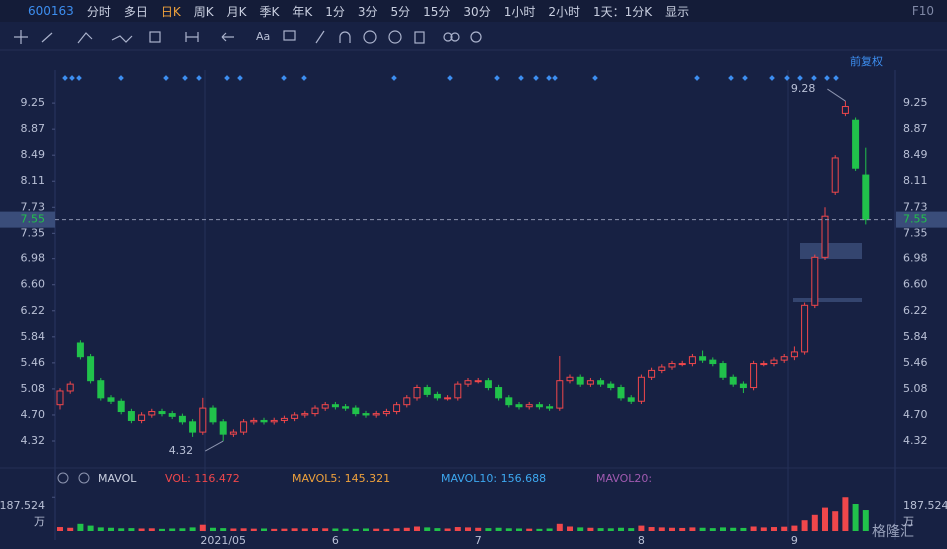 The image size is (947, 549). I want to click on period-tab: 5分, so click(400, 11).